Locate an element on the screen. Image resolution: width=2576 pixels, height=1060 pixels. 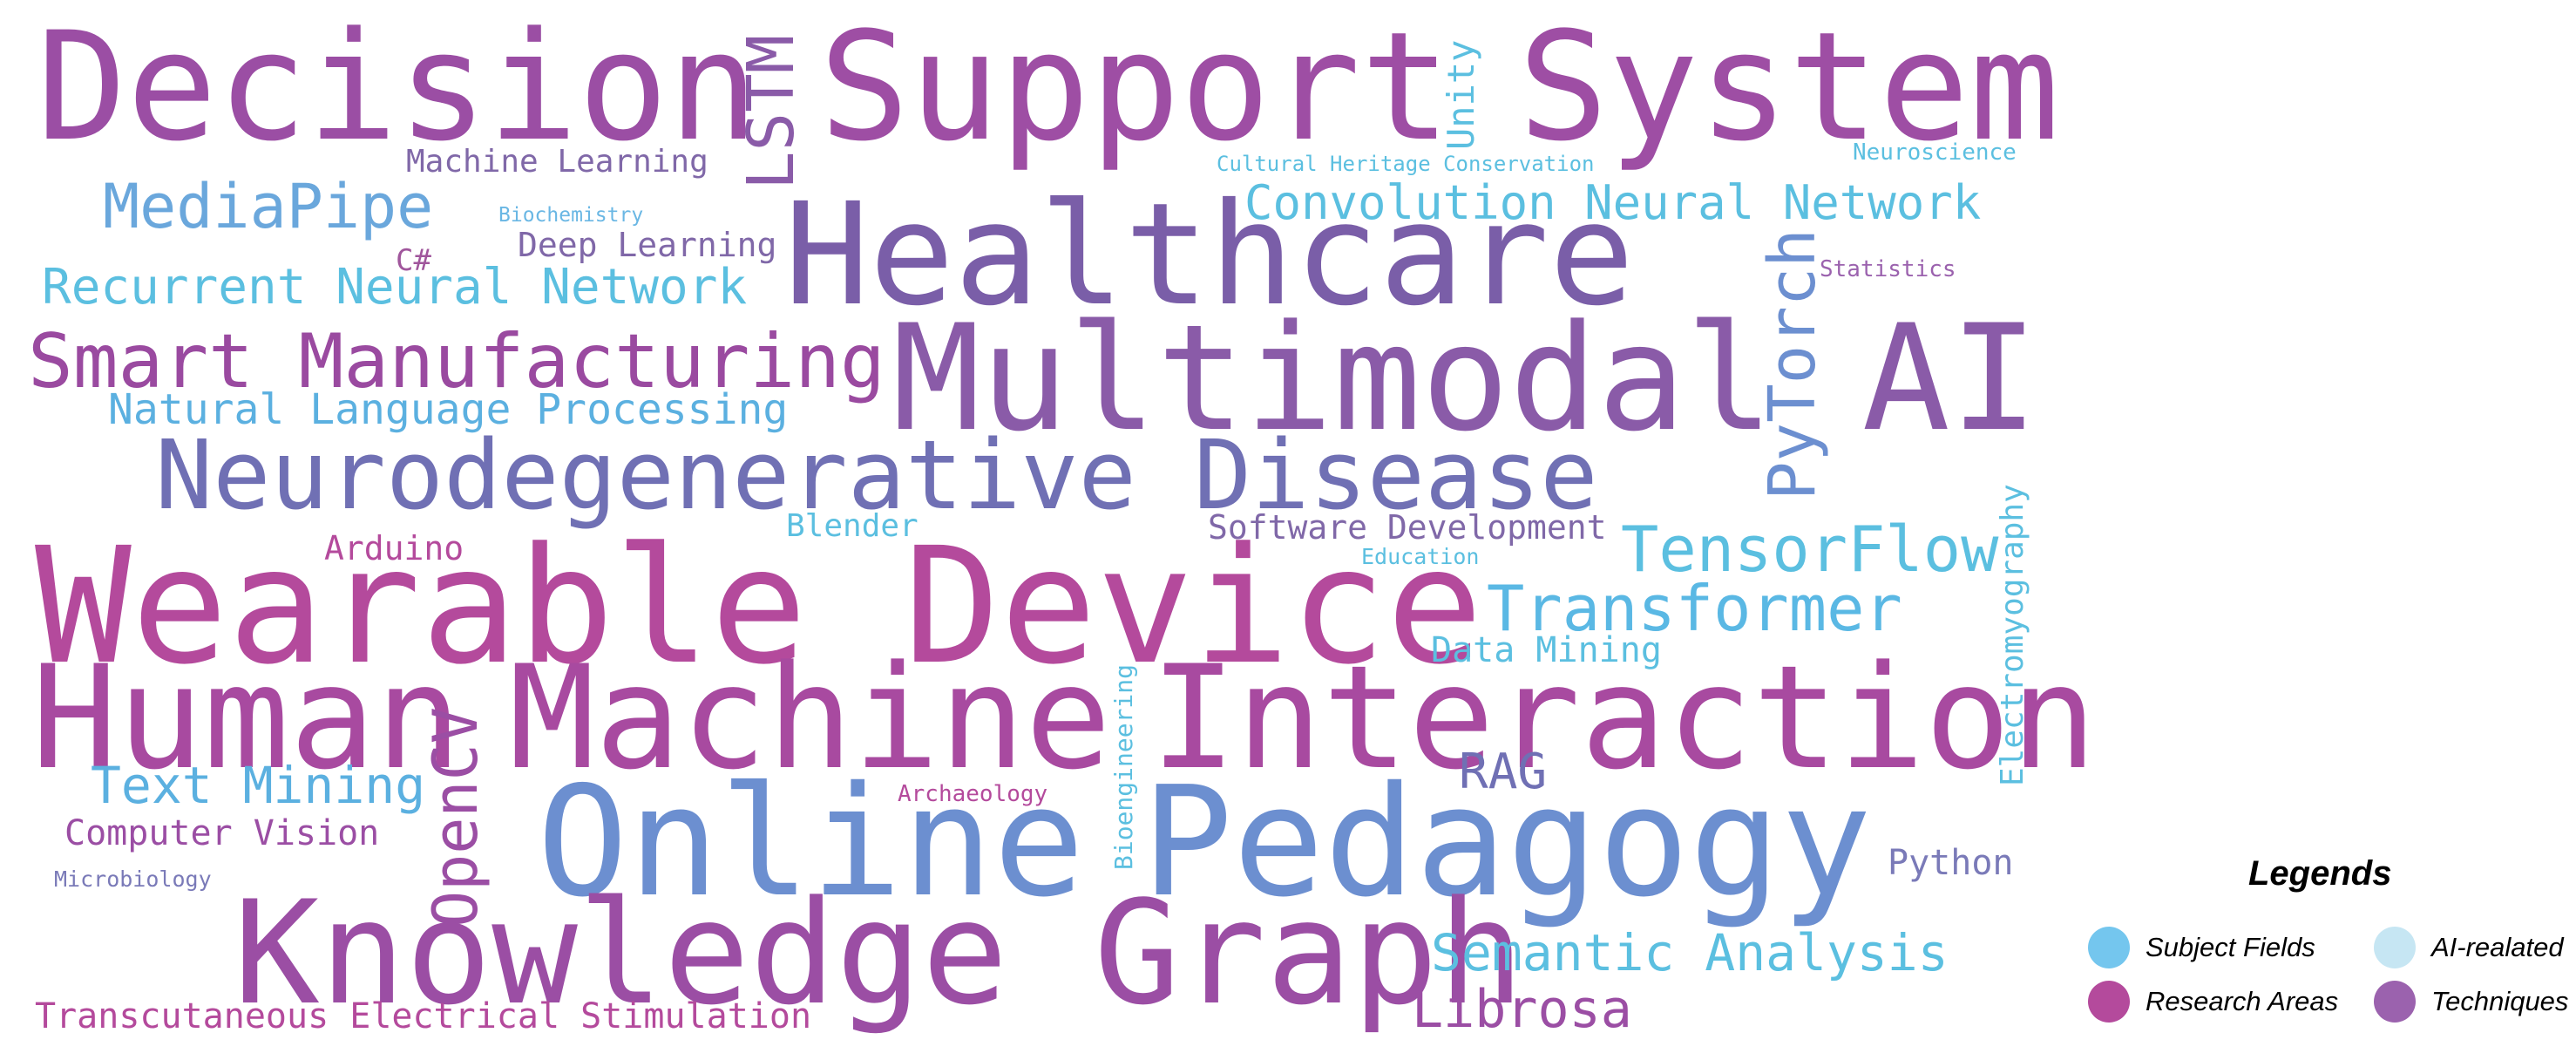
word-deep-learning: Deep Learning is located at coordinates (648, 245).